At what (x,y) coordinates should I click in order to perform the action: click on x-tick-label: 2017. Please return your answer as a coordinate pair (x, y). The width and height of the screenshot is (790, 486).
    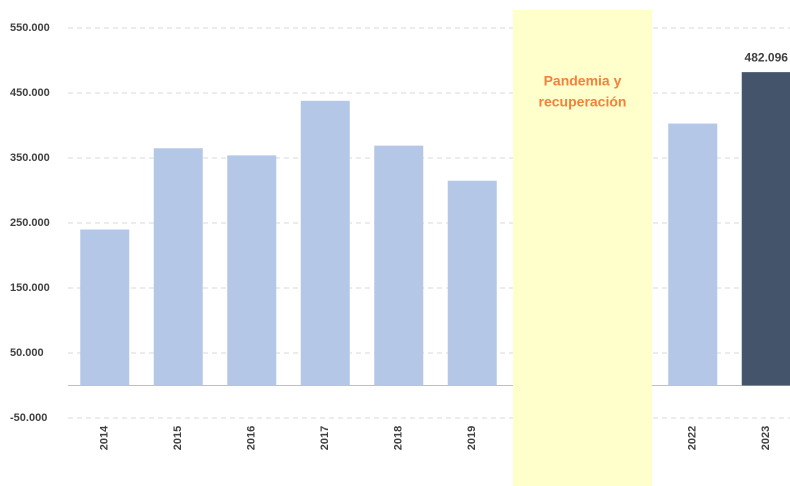
    Looking at the image, I should click on (325, 438).